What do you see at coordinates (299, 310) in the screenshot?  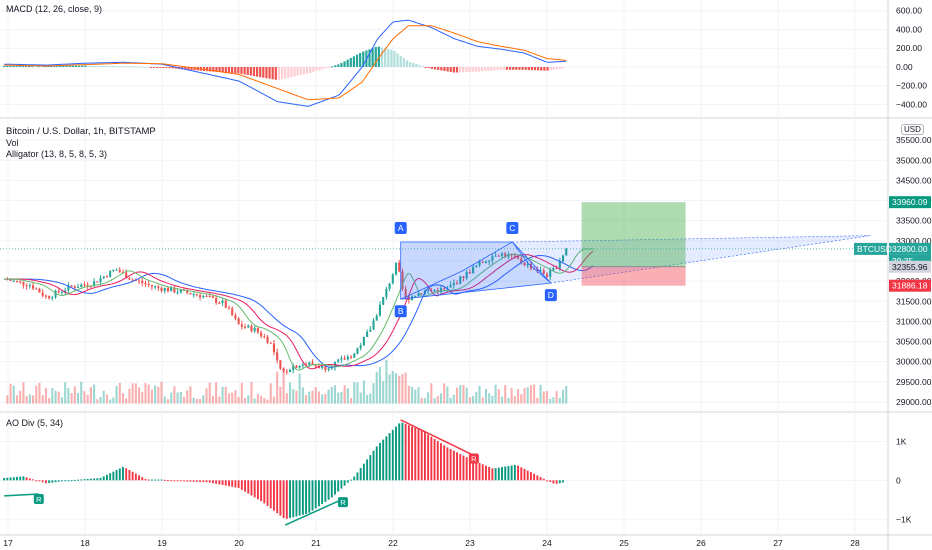 I see `alligator-teeth-line` at bounding box center [299, 310].